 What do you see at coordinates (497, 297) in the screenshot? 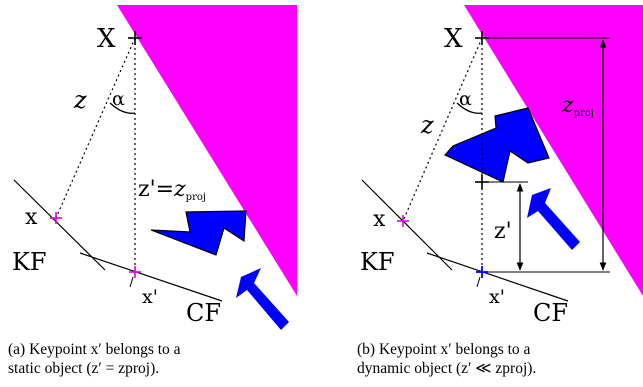
I see `label-xprime-b: x'` at bounding box center [497, 297].